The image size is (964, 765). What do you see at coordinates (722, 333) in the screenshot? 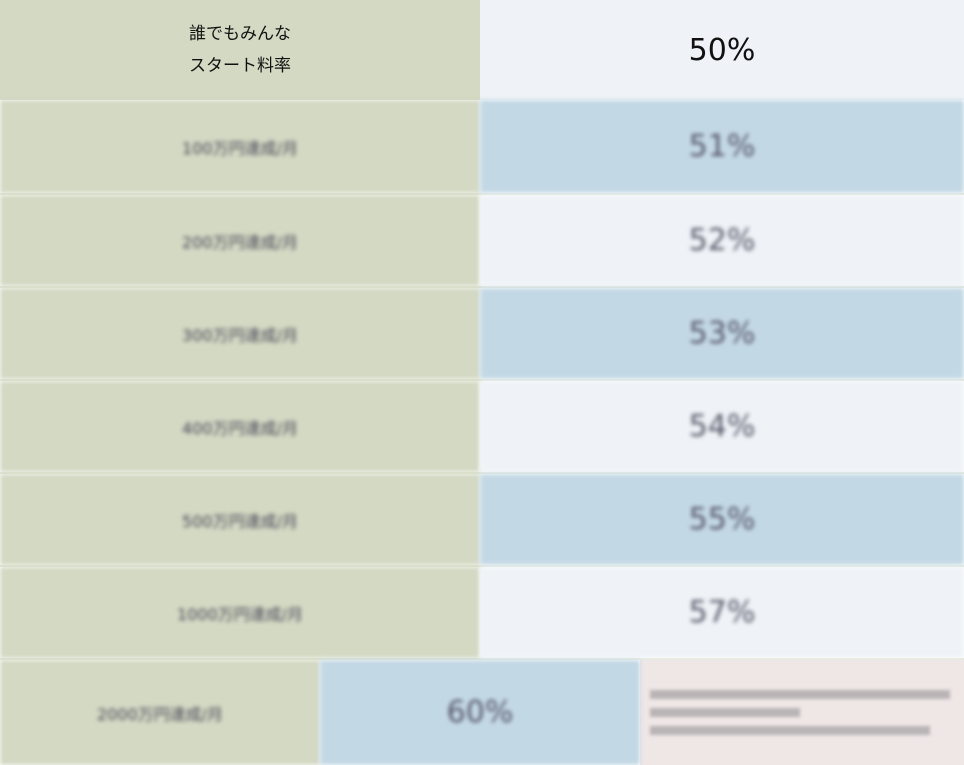
I see `tier-value: 53%` at bounding box center [722, 333].